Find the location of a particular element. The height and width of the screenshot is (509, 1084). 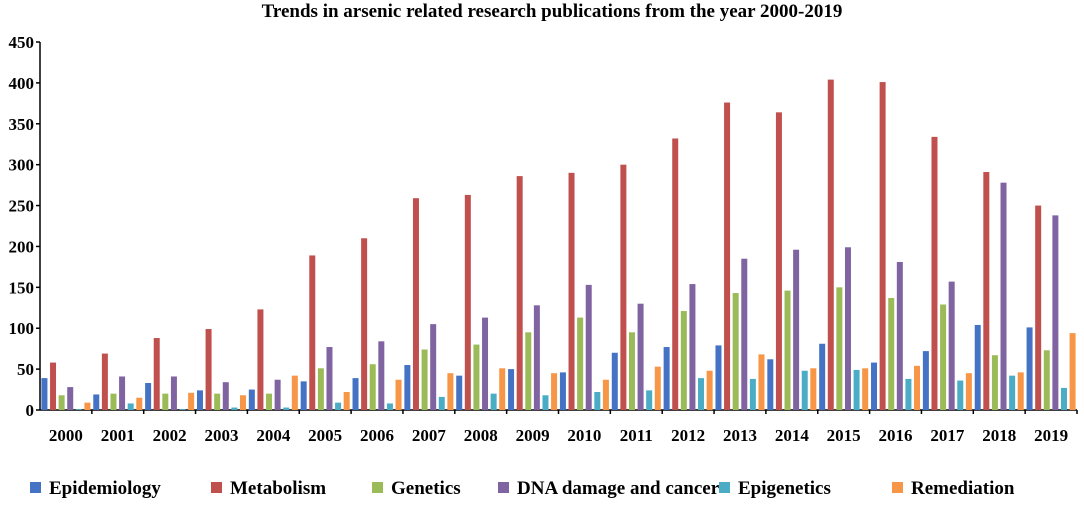

x-tick-label: 2009 is located at coordinates (533, 435).